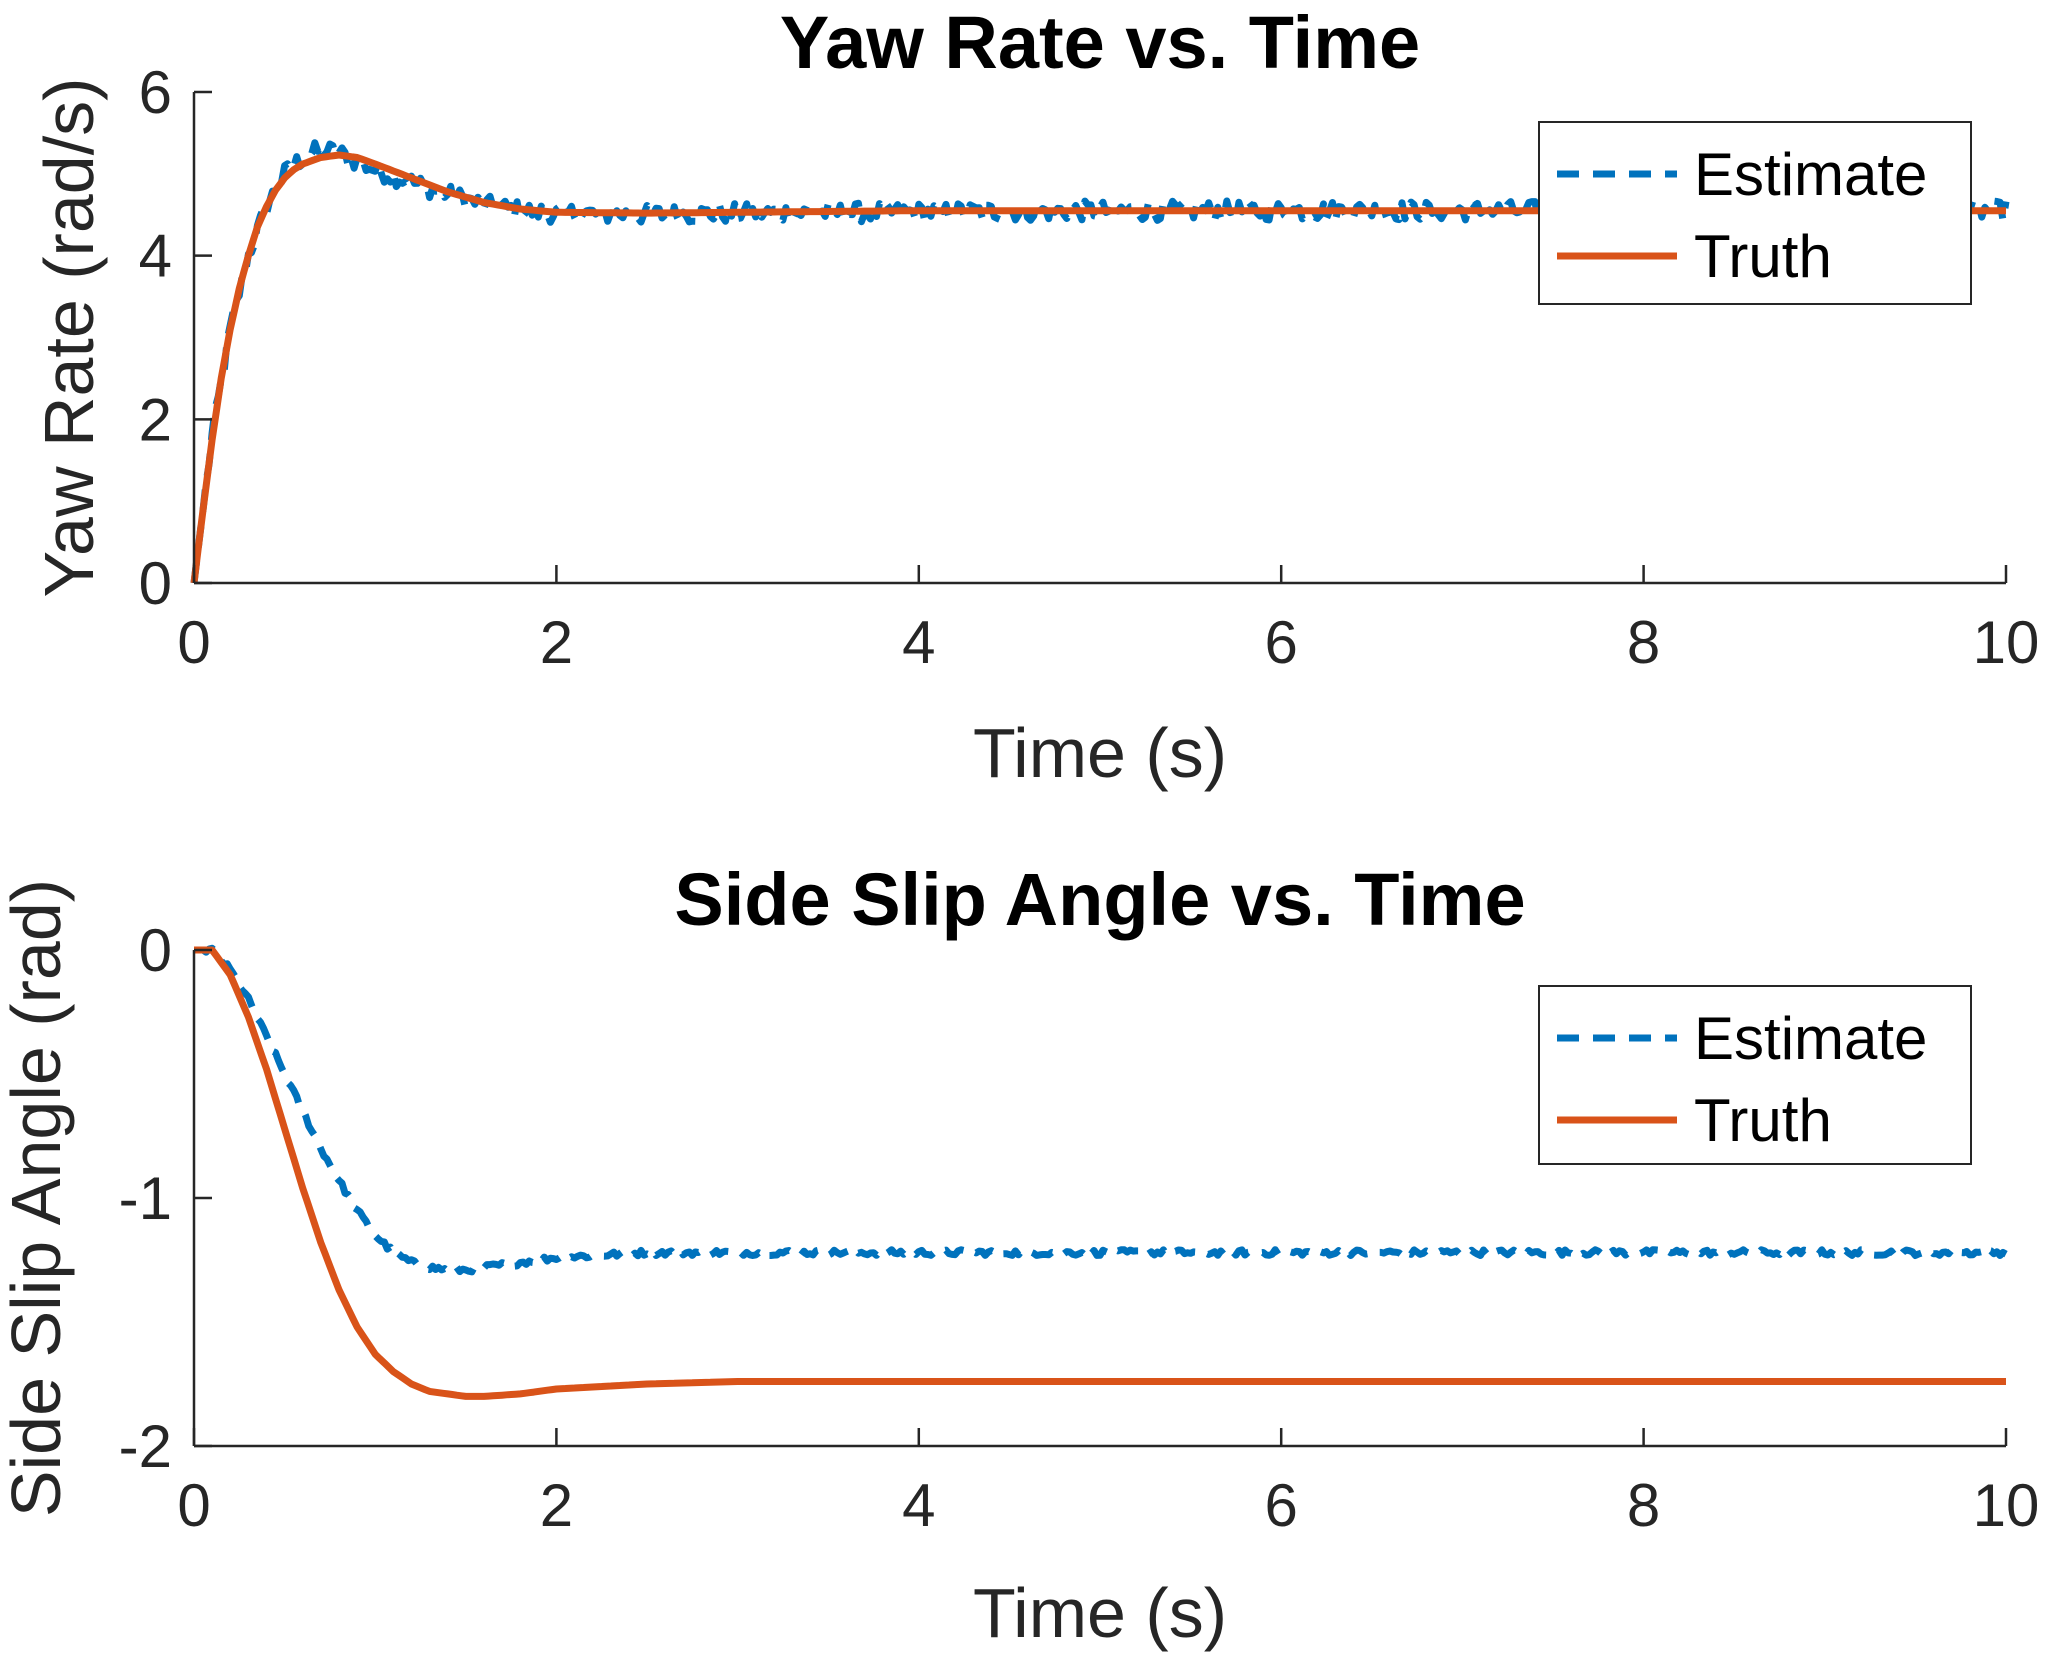 This screenshot has height=1661, width=2049. Describe the element at coordinates (145, 1446) in the screenshot. I see `y-tick-label: -2` at that location.